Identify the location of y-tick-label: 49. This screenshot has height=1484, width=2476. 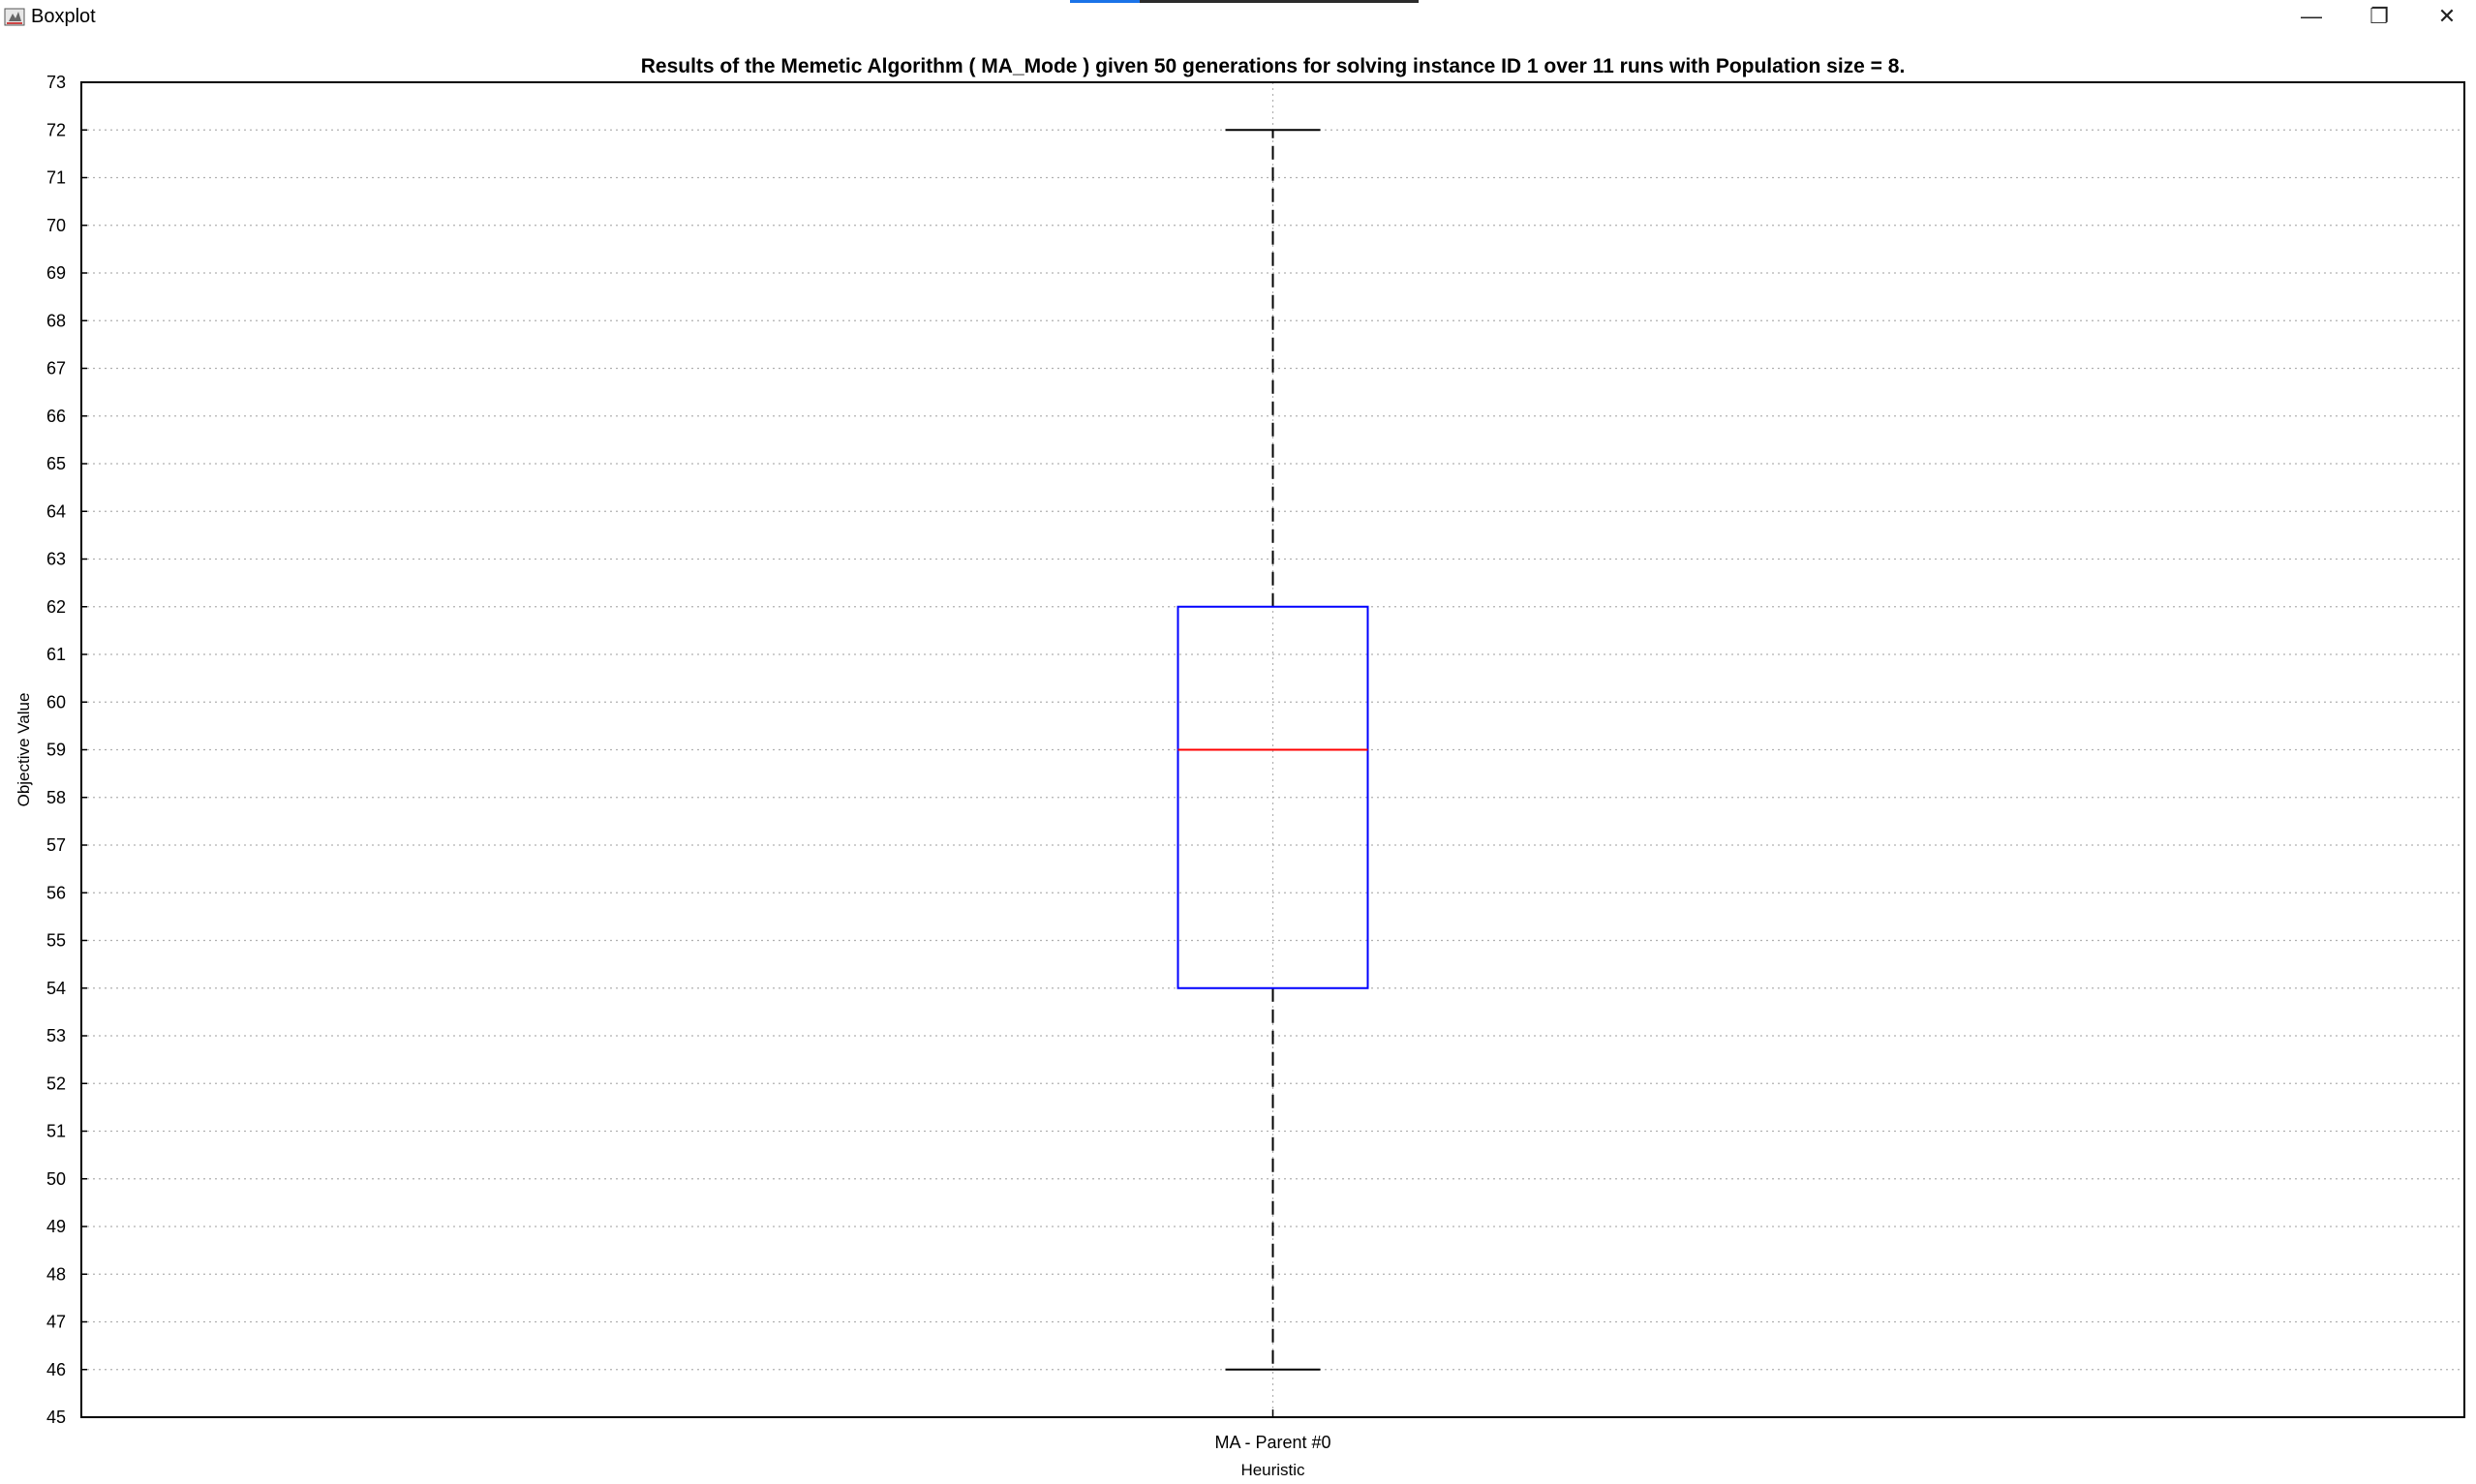
(56, 1226).